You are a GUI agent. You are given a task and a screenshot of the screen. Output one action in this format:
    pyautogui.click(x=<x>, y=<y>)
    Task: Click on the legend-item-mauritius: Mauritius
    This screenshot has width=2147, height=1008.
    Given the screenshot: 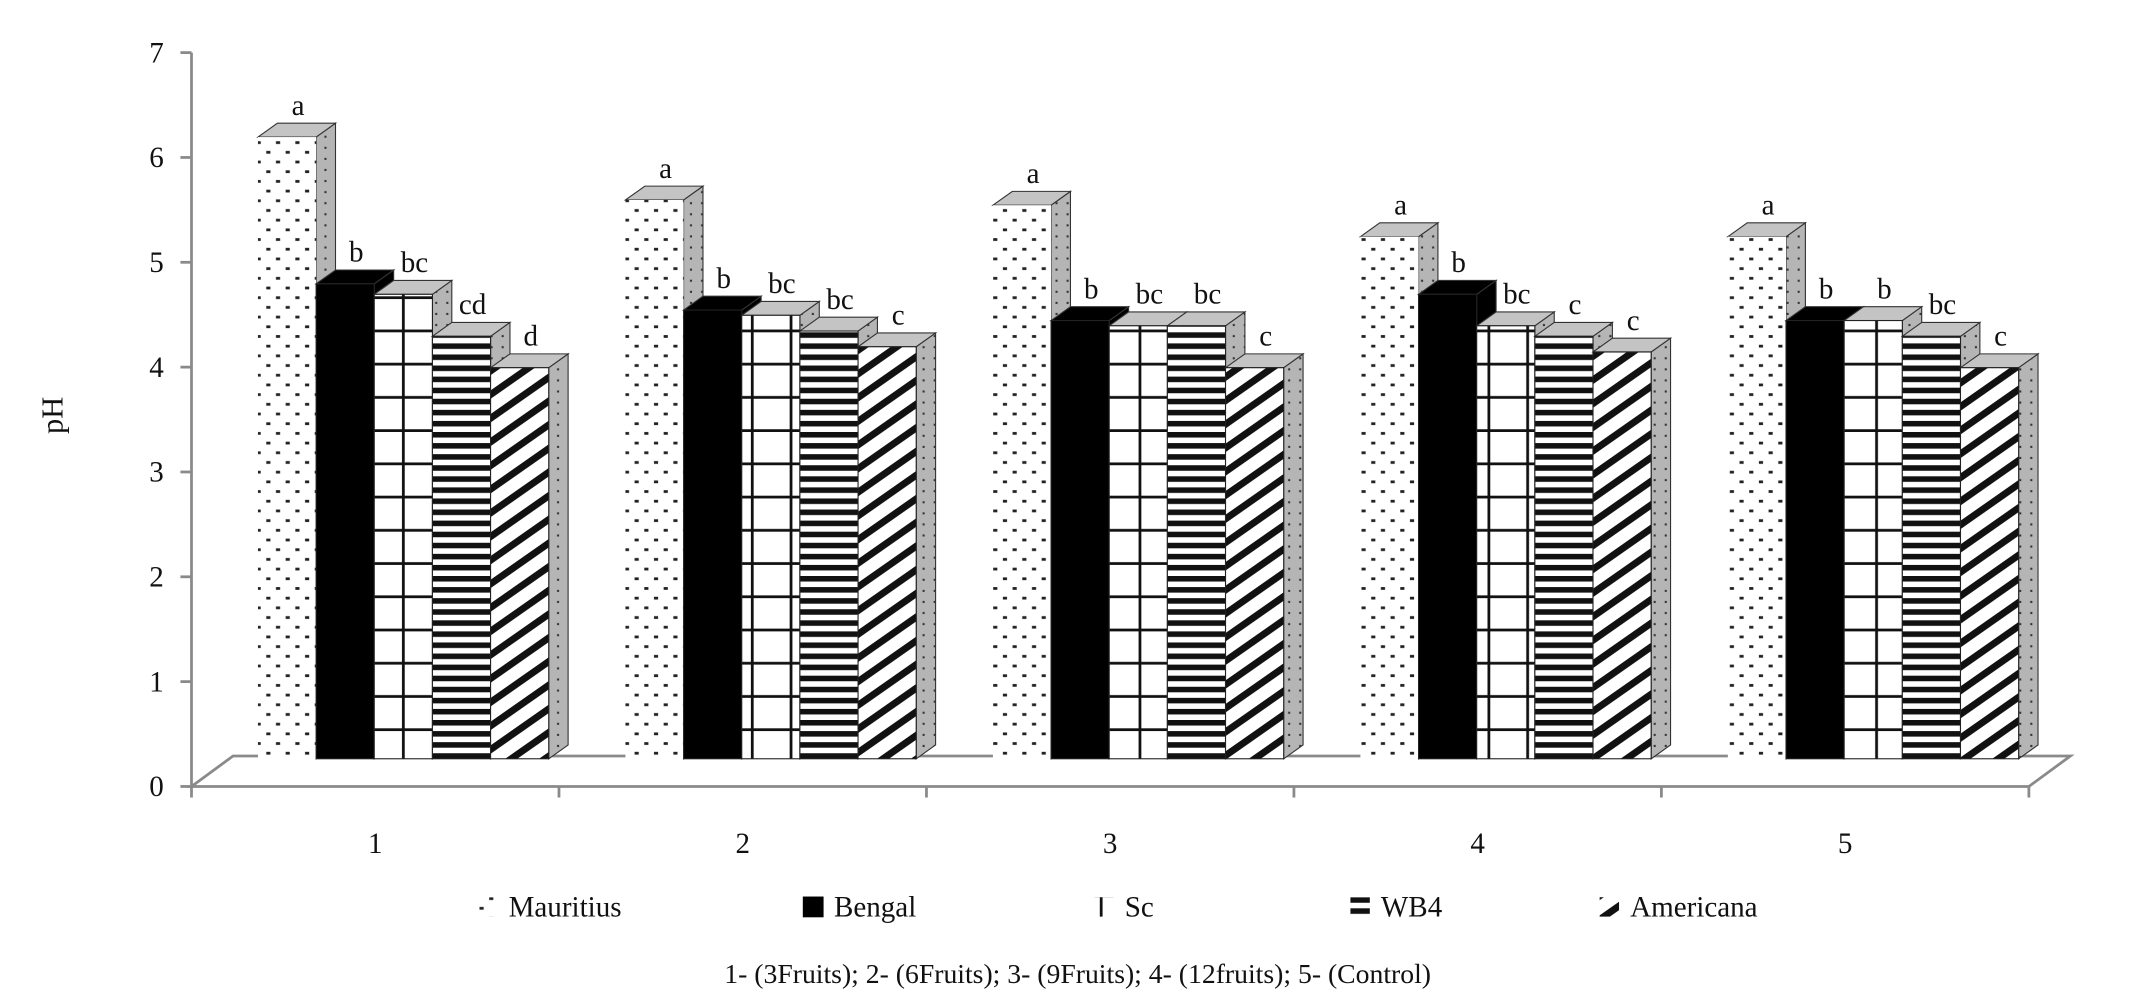 What is the action you would take?
    pyautogui.click(x=550, y=908)
    